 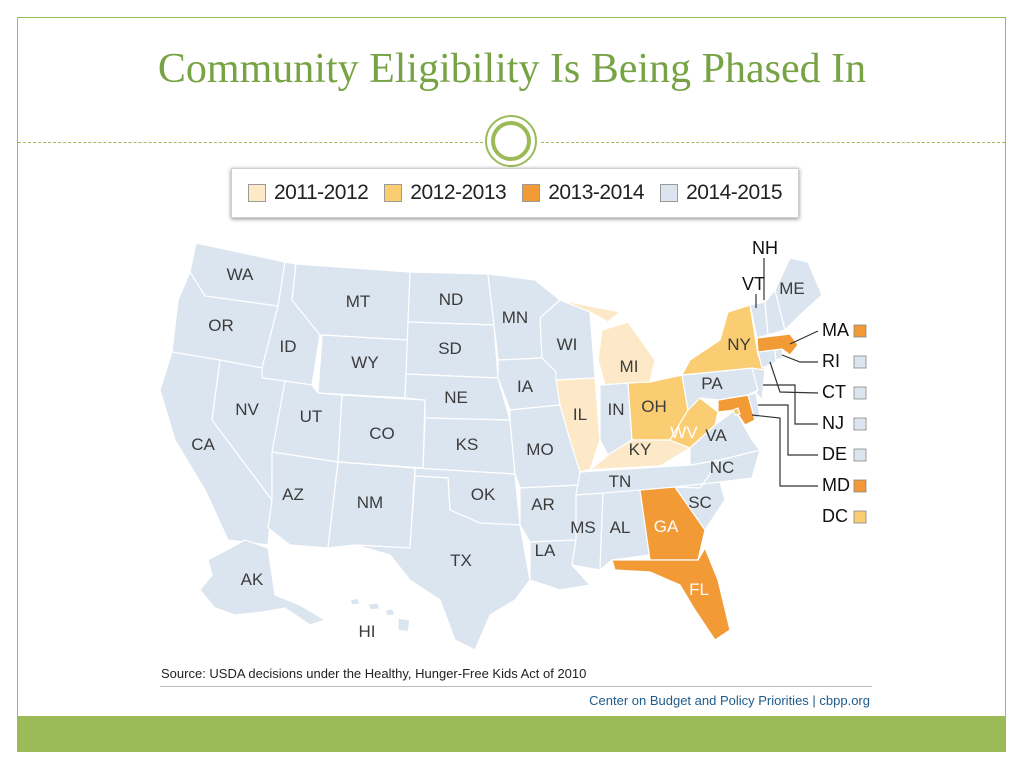 I want to click on callout-line-ri, so click(x=799, y=358).